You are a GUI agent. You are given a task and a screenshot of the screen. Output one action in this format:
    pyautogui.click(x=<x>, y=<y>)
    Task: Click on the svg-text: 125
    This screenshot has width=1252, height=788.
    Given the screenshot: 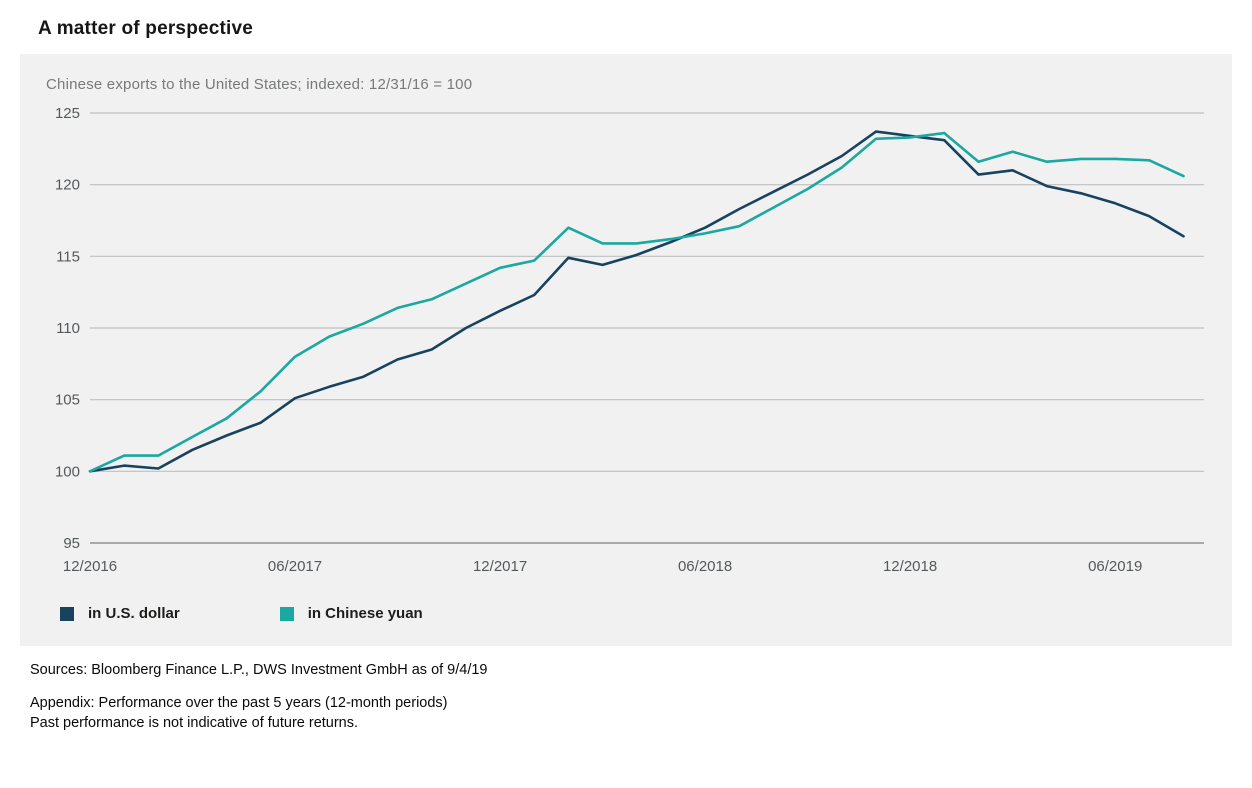 What is the action you would take?
    pyautogui.click(x=67, y=113)
    